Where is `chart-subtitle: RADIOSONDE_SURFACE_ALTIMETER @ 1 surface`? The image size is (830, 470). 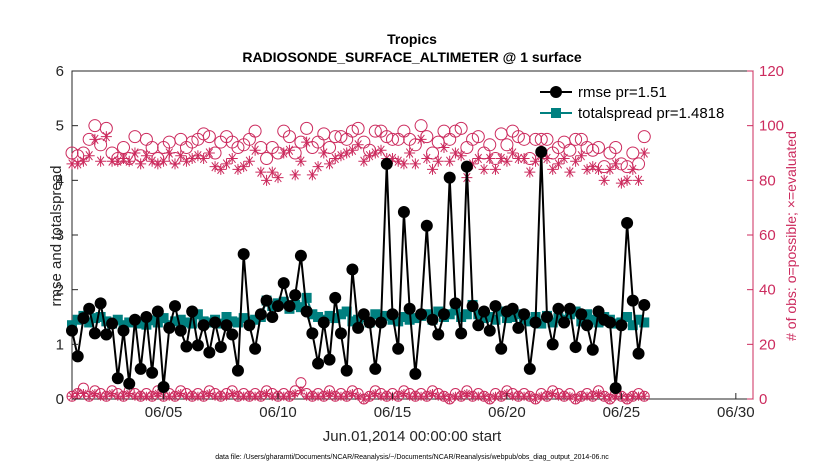 chart-subtitle: RADIOSONDE_SURFACE_ALTIMETER @ 1 surface is located at coordinates (412, 57).